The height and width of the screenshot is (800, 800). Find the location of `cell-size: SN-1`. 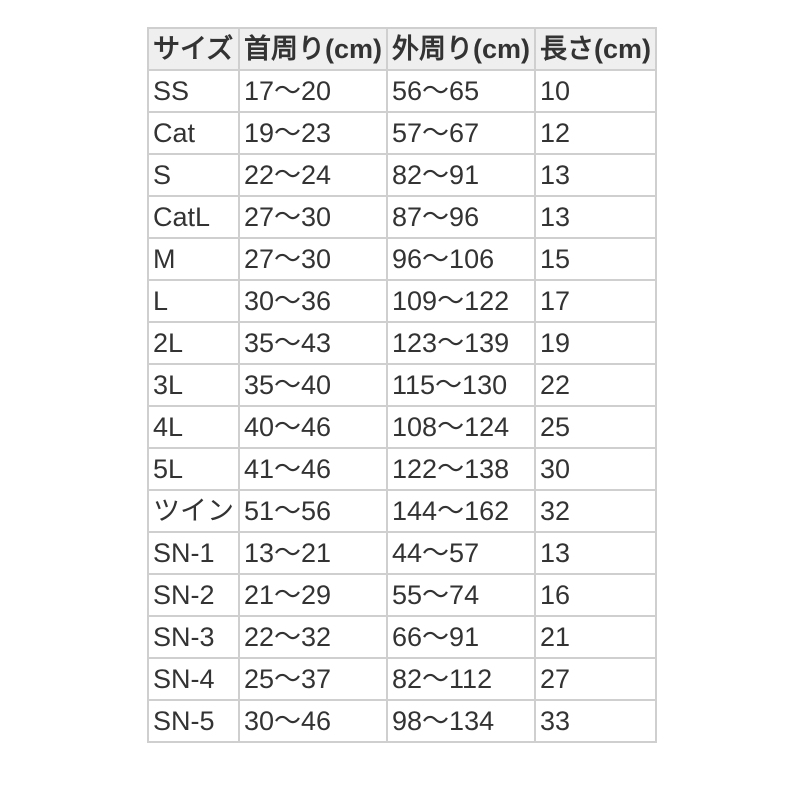

cell-size: SN-1 is located at coordinates (193, 553).